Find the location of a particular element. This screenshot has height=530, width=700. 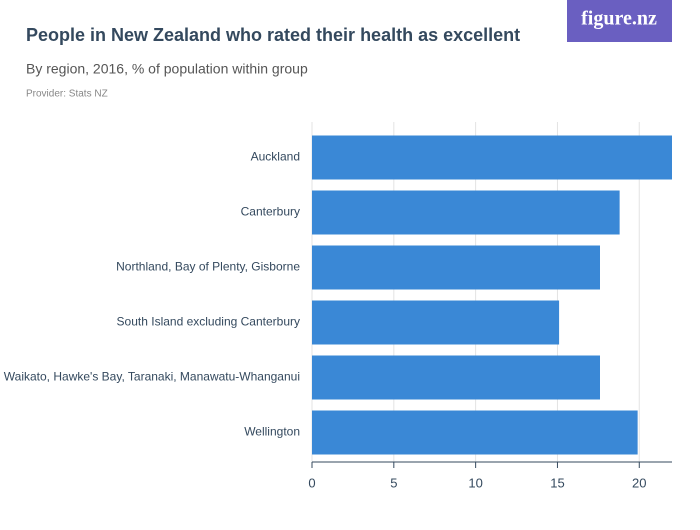

y-tick-label: Wellington is located at coordinates (272, 432).